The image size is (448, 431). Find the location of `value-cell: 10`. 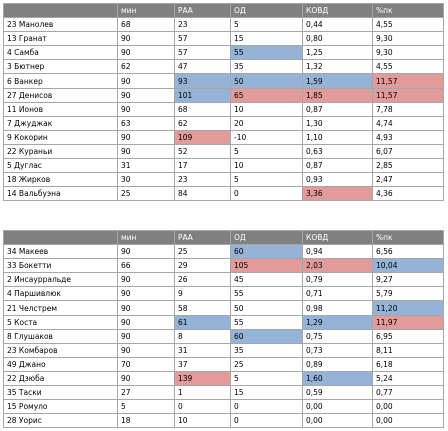

value-cell: 10 is located at coordinates (266, 166).